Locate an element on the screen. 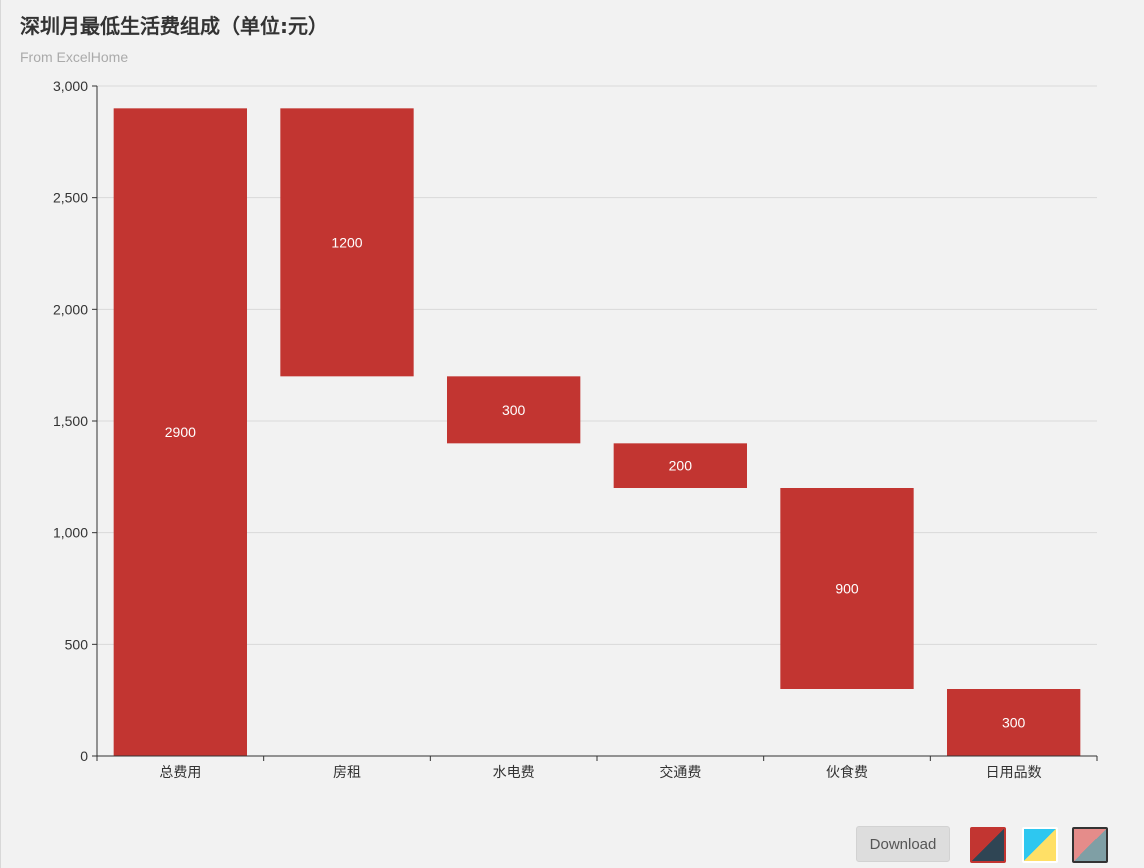  bar-data-label: 900 is located at coordinates (847, 589).